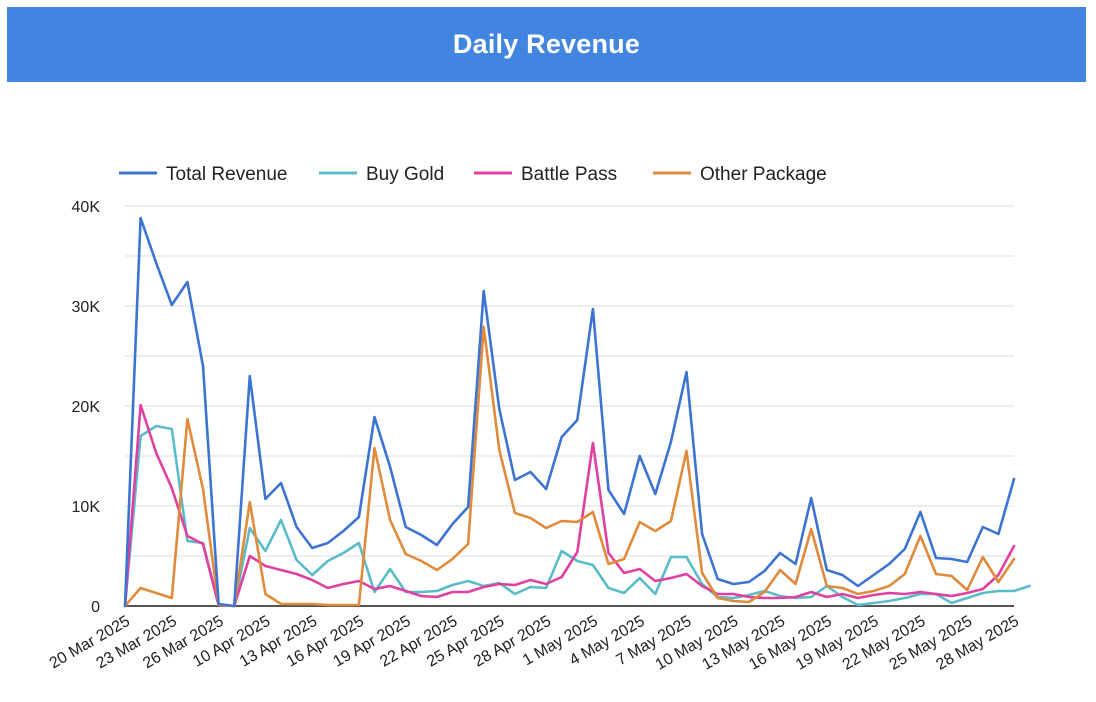  I want to click on legend-label: Buy Gold, so click(405, 174).